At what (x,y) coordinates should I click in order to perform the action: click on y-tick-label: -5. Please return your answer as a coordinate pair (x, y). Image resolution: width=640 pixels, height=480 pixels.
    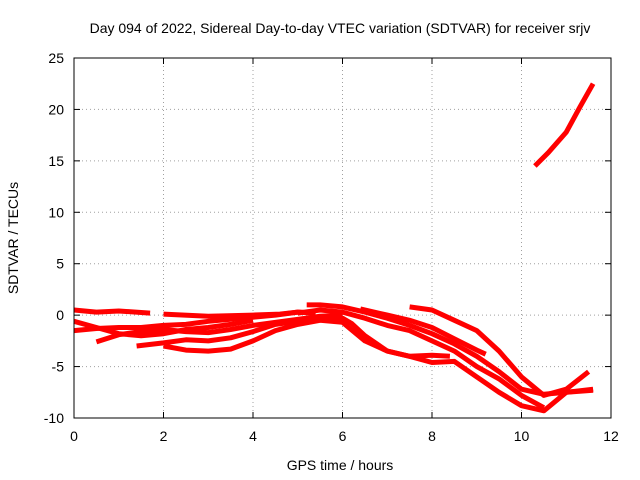
    Looking at the image, I should click on (58, 367).